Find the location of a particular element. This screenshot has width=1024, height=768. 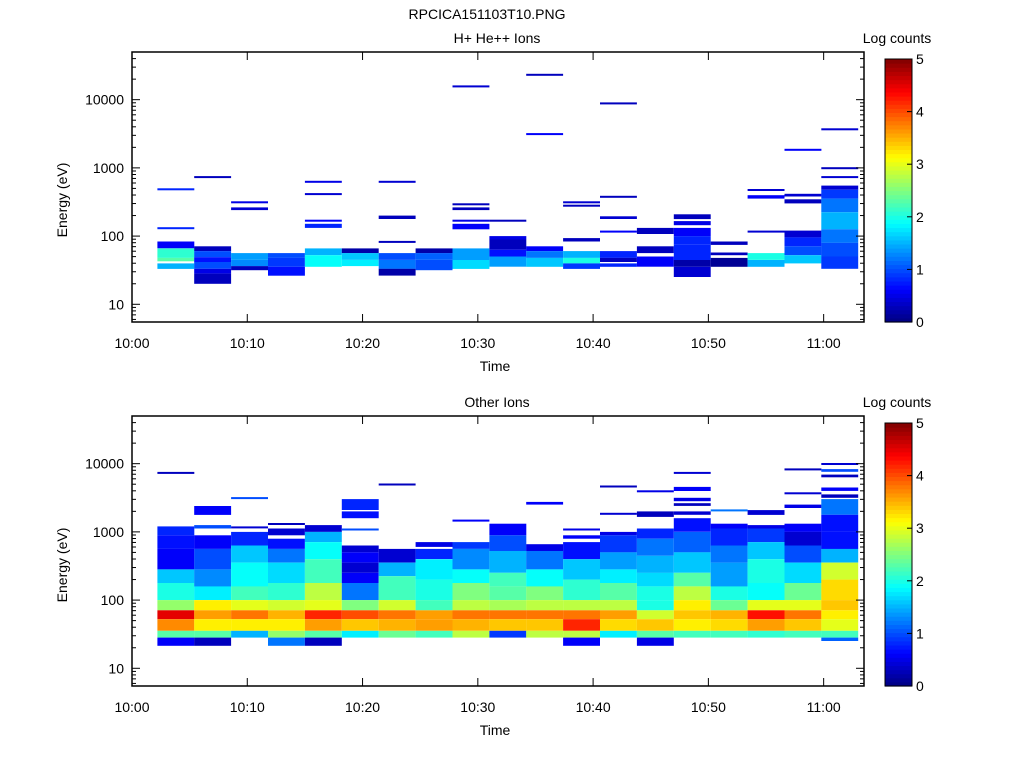

colorbar-tick-label: 0 is located at coordinates (920, 322).